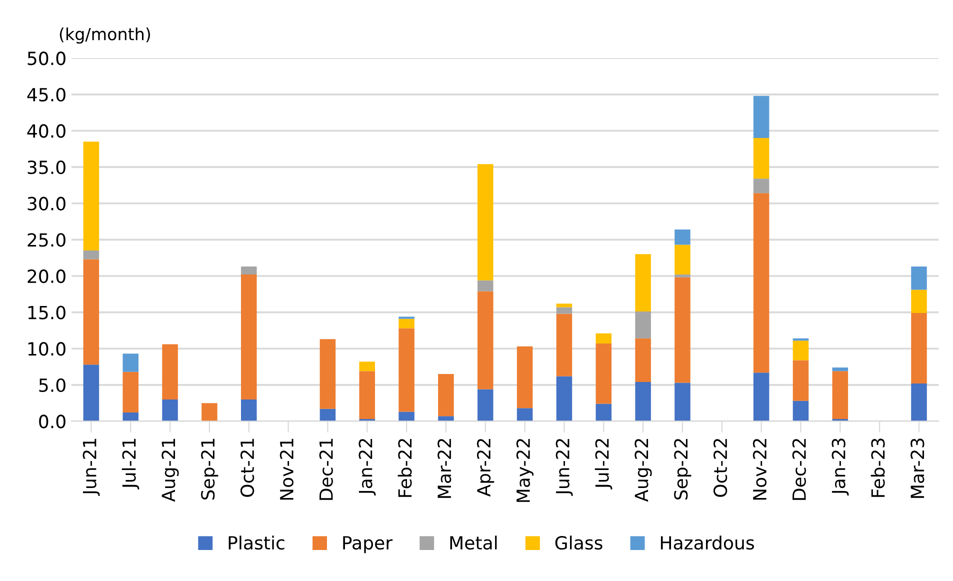 Image resolution: width=953 pixels, height=581 pixels. Describe the element at coordinates (47, 313) in the screenshot. I see `y-tick-label: 15.0` at that location.